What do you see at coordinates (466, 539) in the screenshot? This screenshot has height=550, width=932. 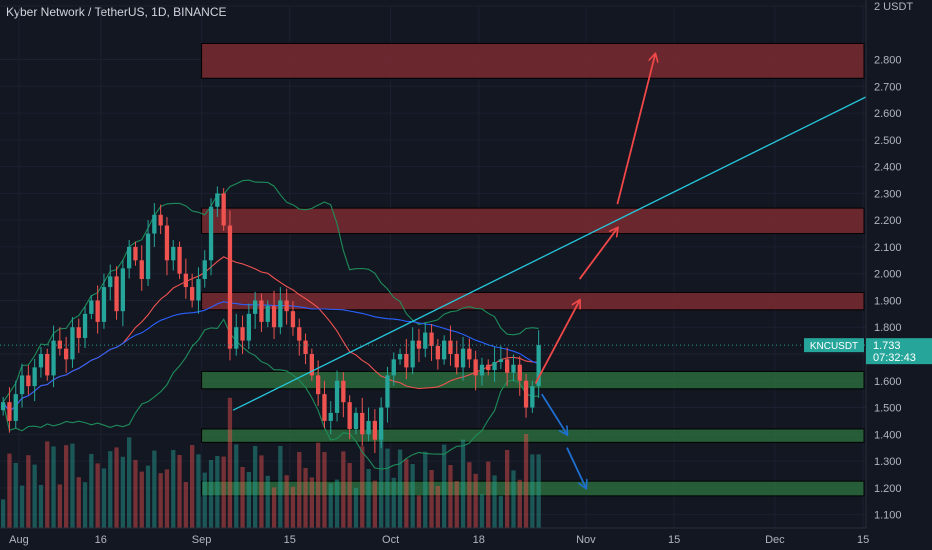 I see `time-axis` at bounding box center [466, 539].